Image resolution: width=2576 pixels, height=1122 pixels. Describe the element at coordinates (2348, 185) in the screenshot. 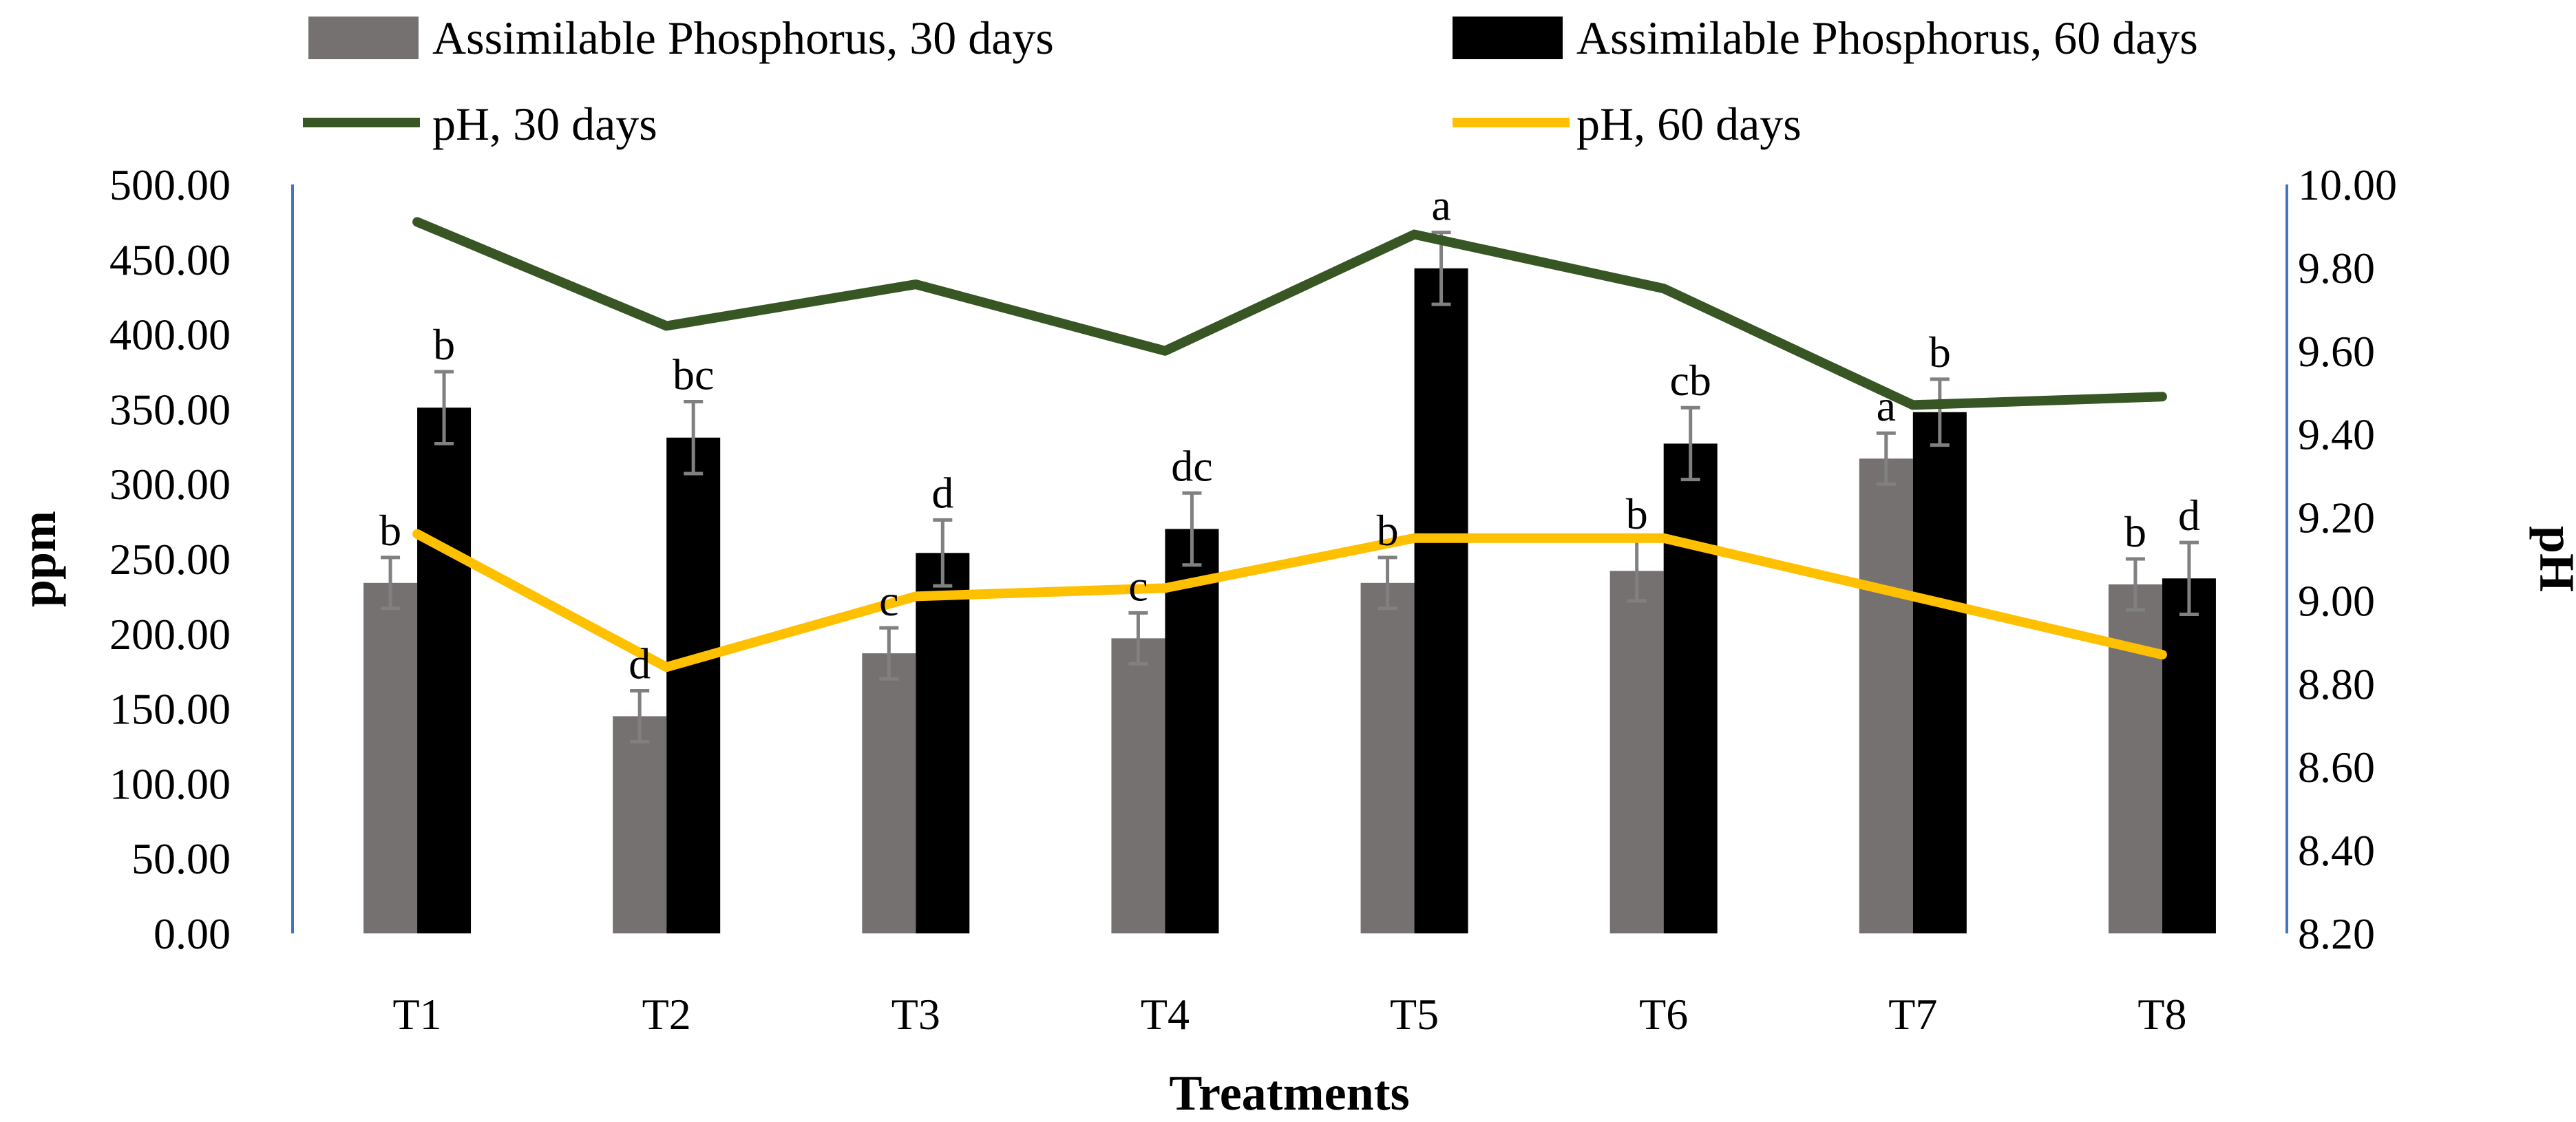

I see `right-tick-label: 10.00` at that location.